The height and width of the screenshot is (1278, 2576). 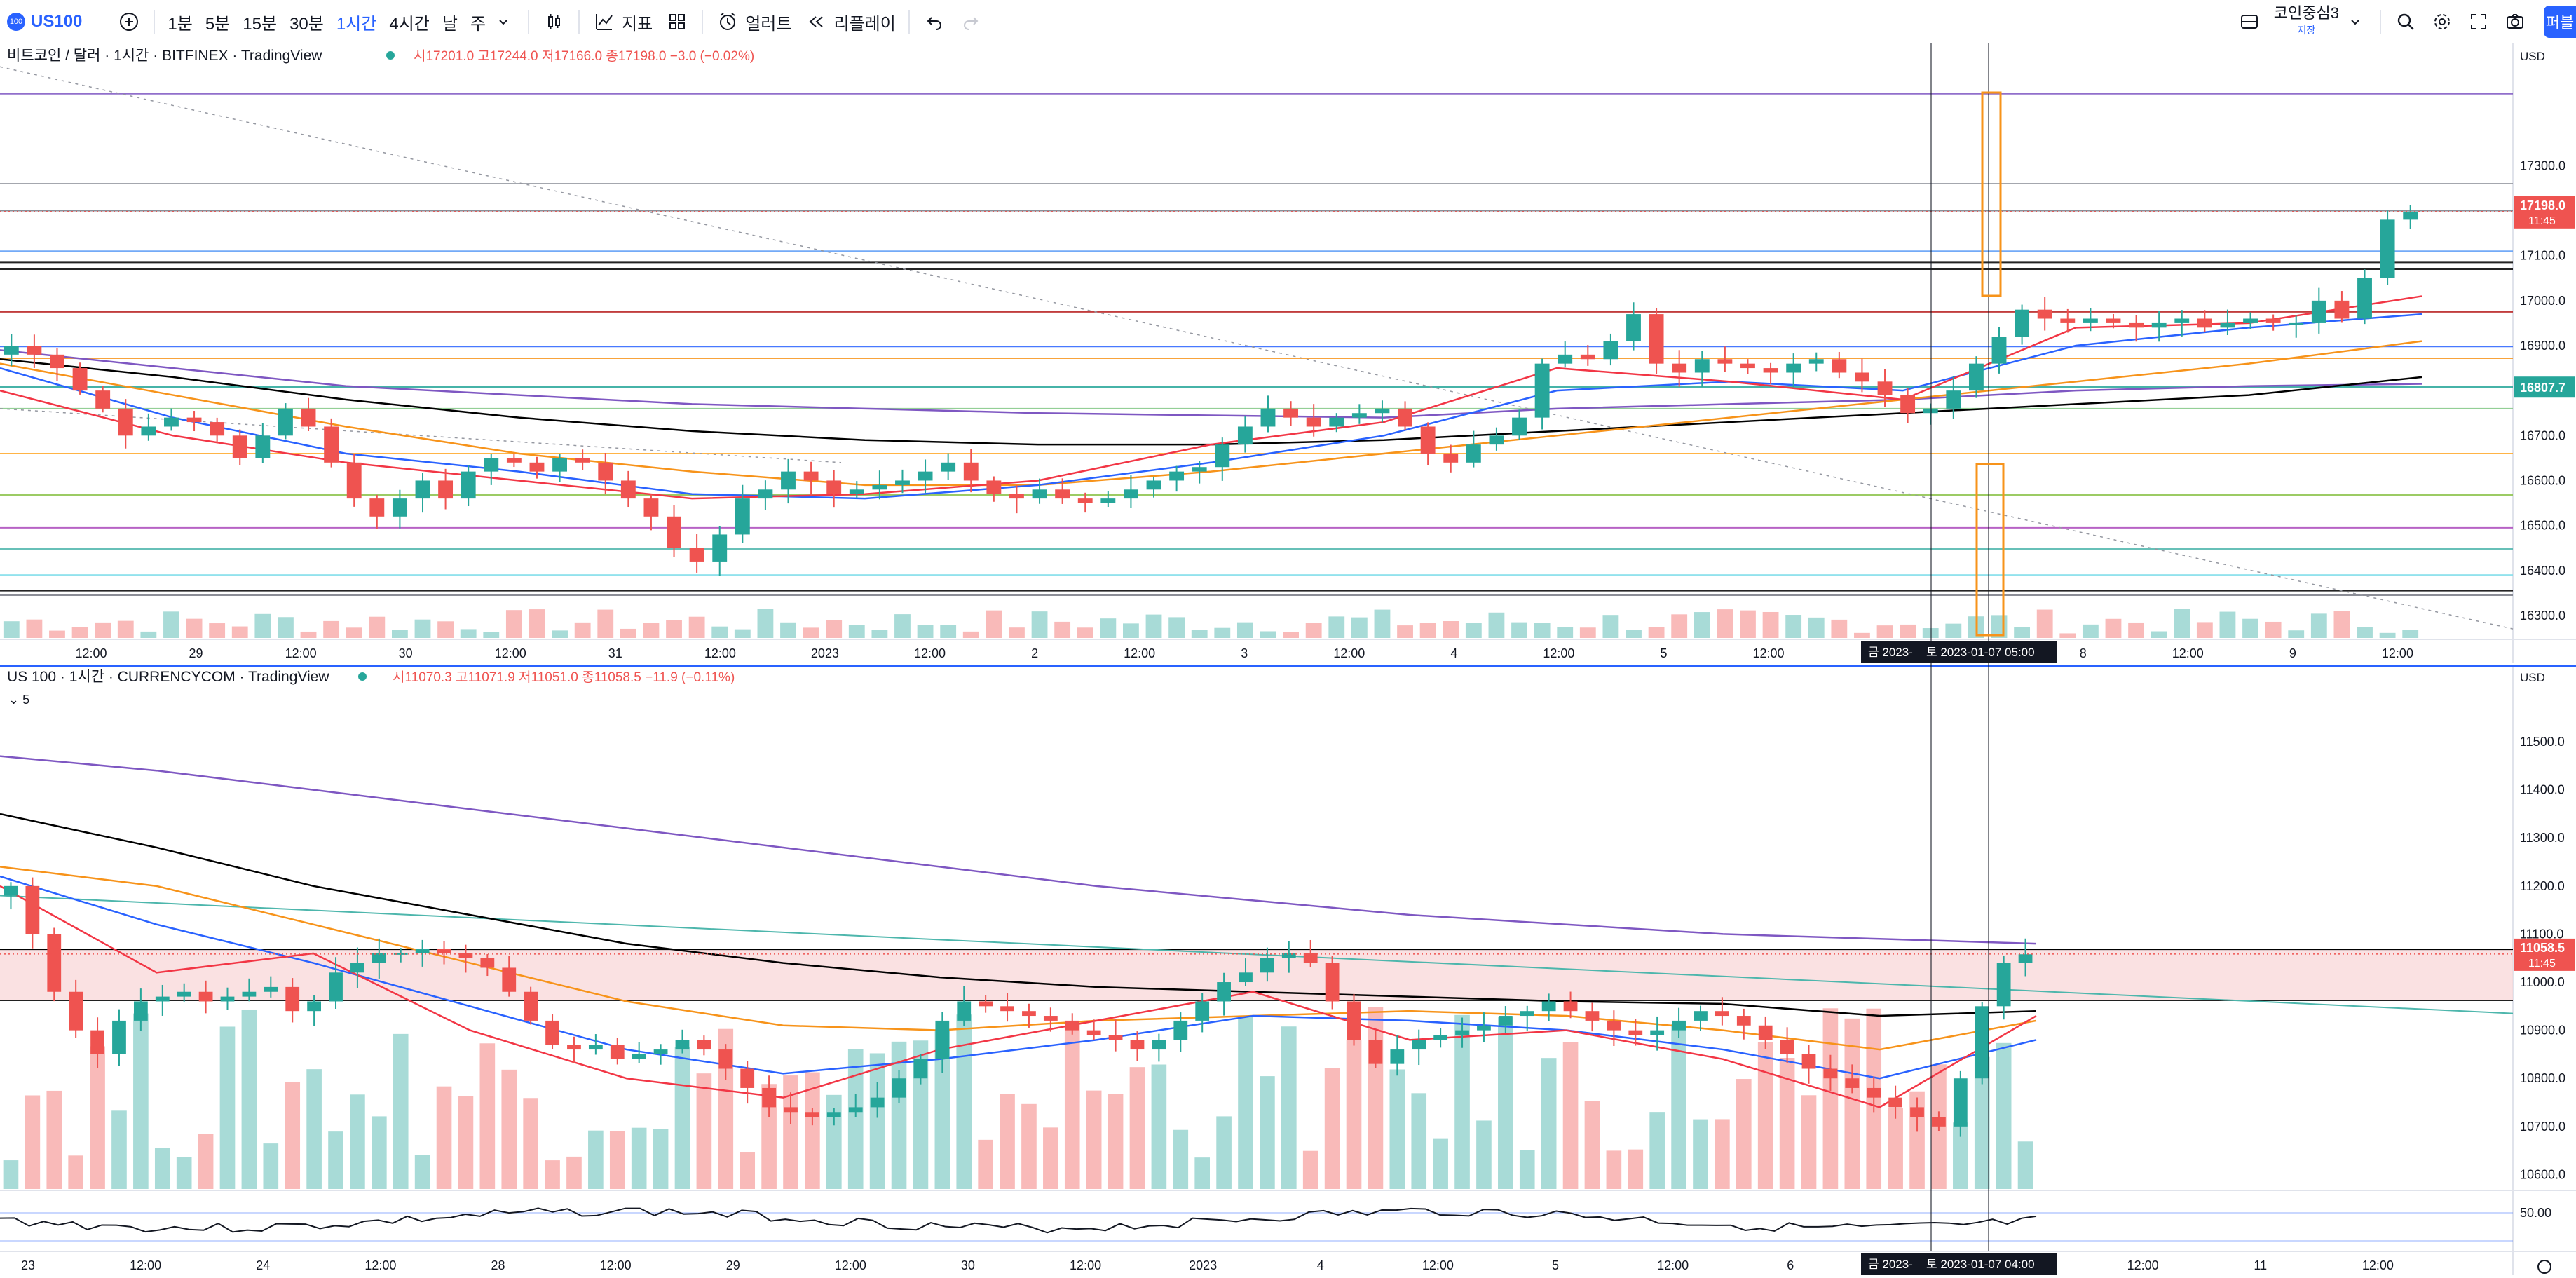 What do you see at coordinates (2478, 22) in the screenshot?
I see `fullscreen-icon` at bounding box center [2478, 22].